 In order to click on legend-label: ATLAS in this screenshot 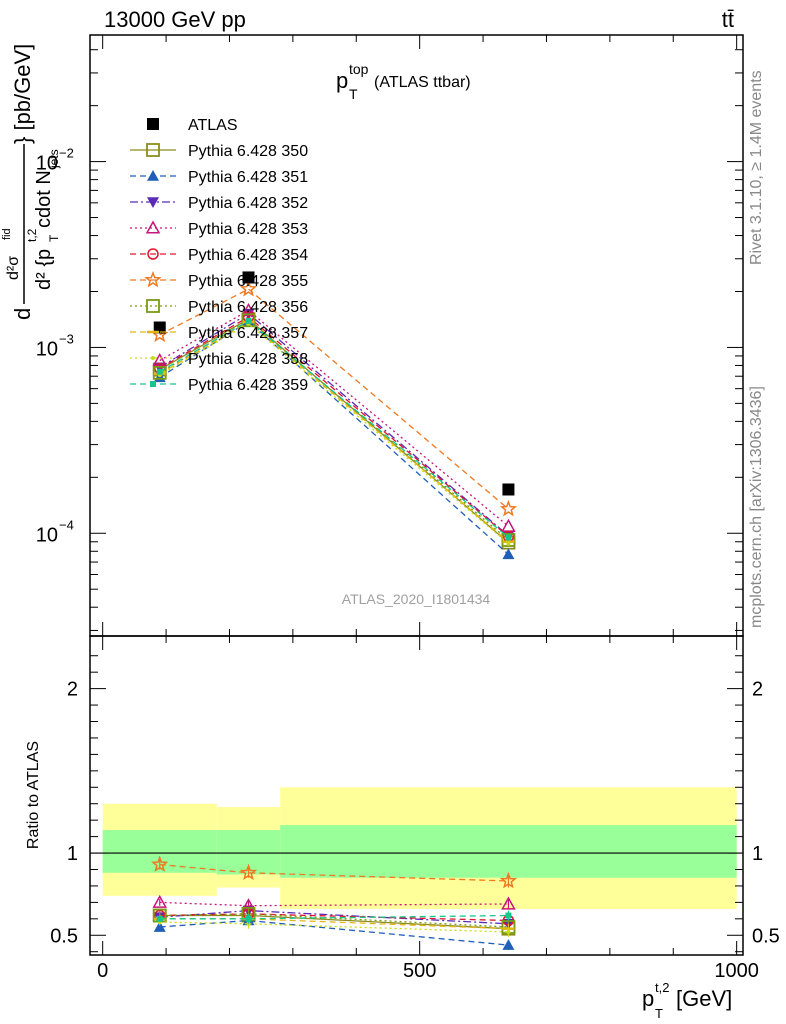, I will do `click(213, 125)`.